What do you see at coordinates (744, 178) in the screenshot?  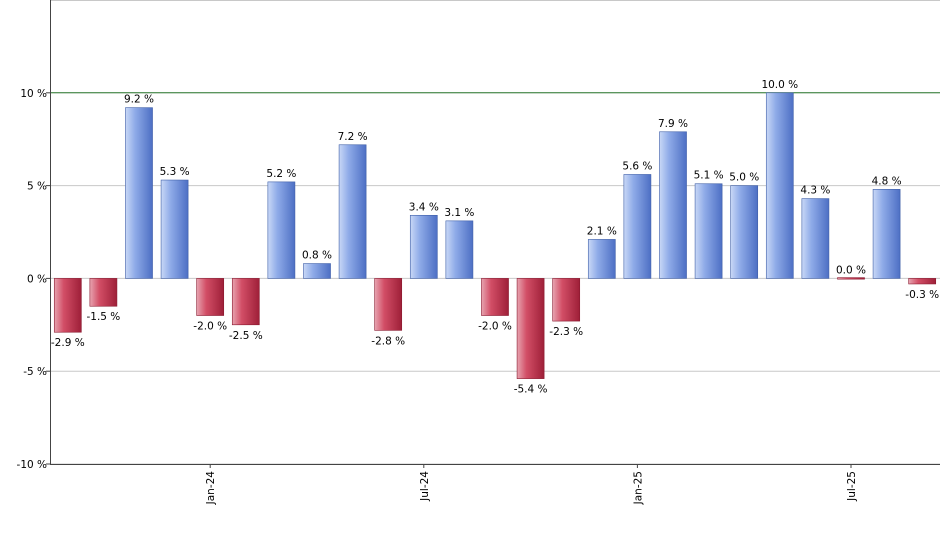 I see `data-label: 5.0 %` at bounding box center [744, 178].